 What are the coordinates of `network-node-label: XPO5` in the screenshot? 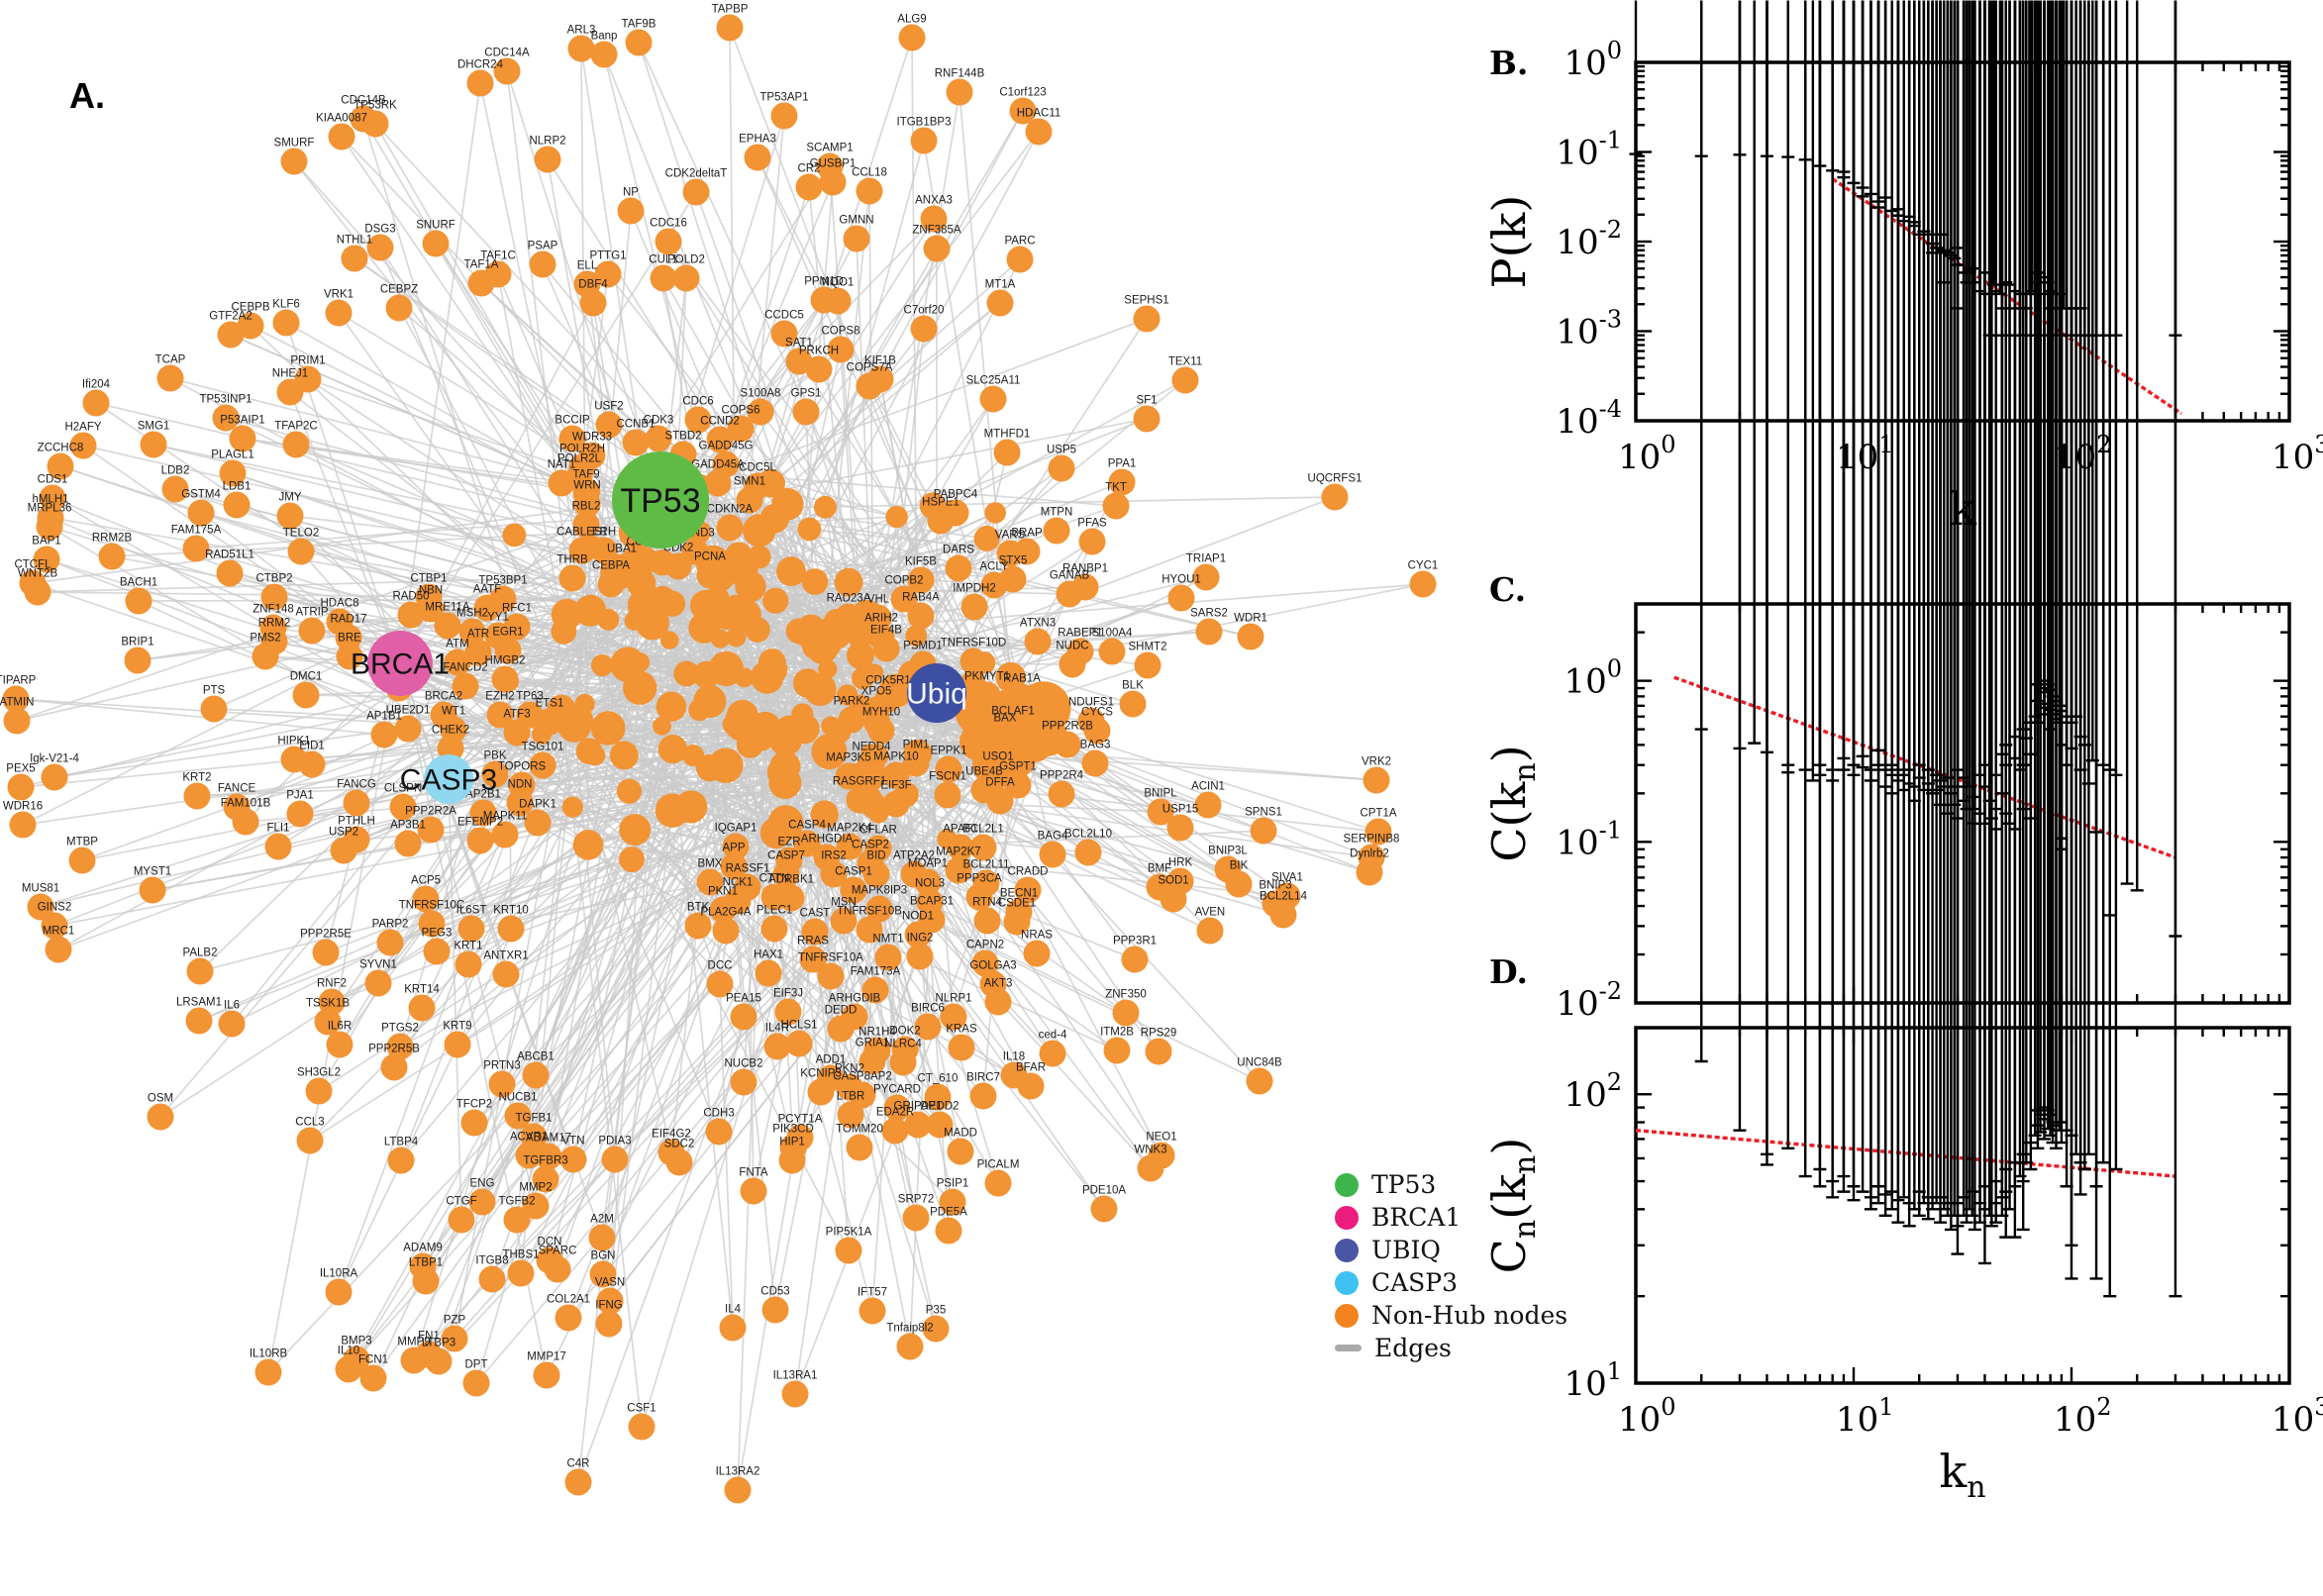 It's located at (876, 692).